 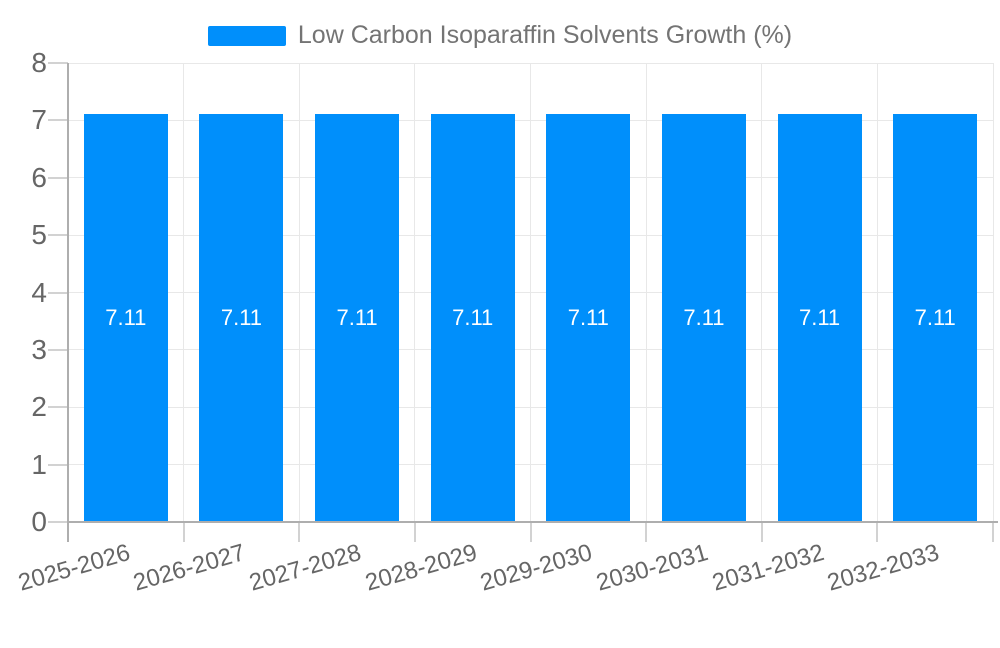 I want to click on y-axis-label: 7, so click(x=39, y=120).